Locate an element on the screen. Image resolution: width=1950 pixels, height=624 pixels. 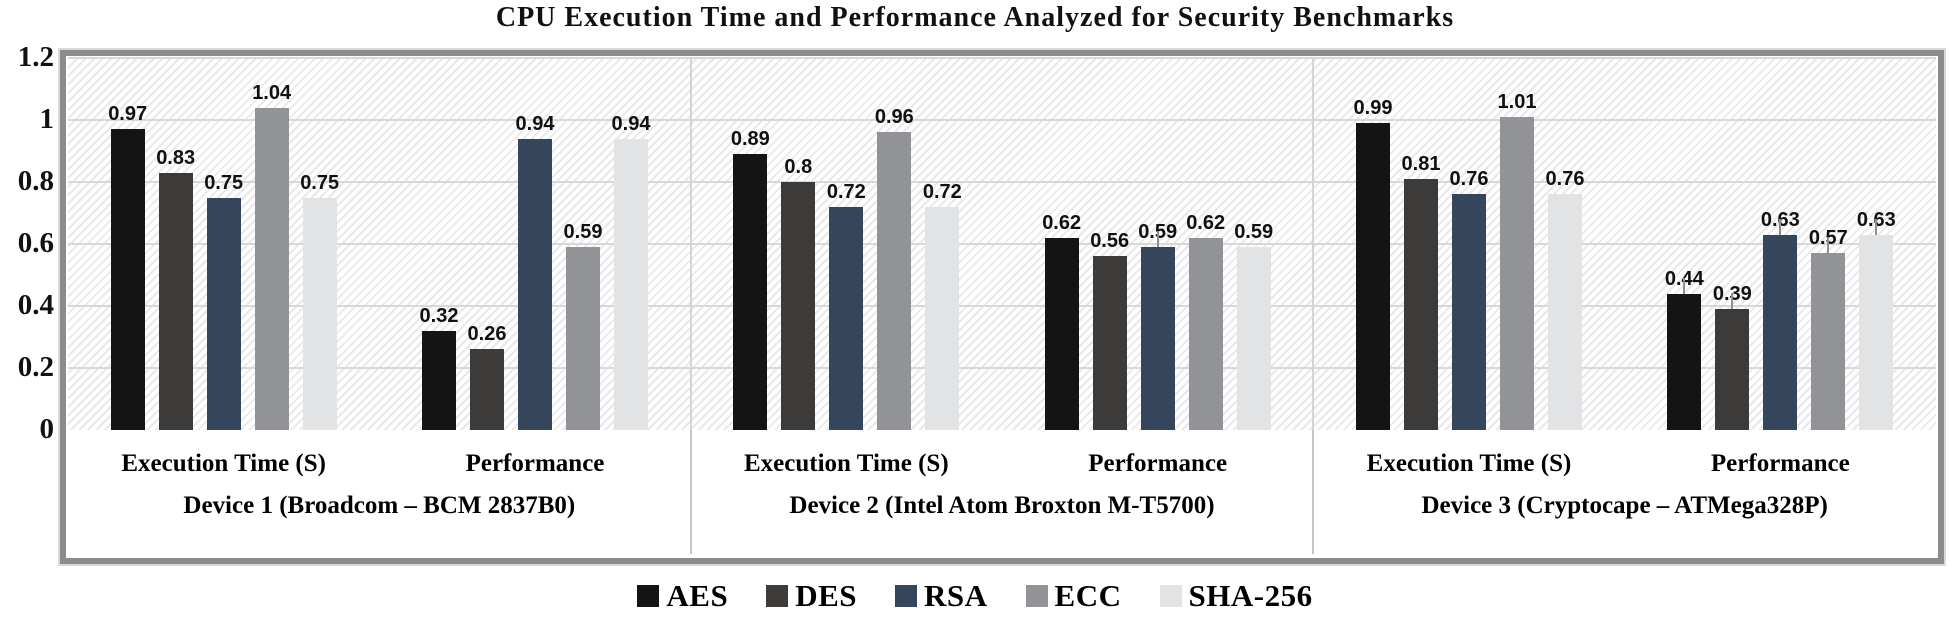
bar-value-label: 0.56 is located at coordinates (1110, 241).